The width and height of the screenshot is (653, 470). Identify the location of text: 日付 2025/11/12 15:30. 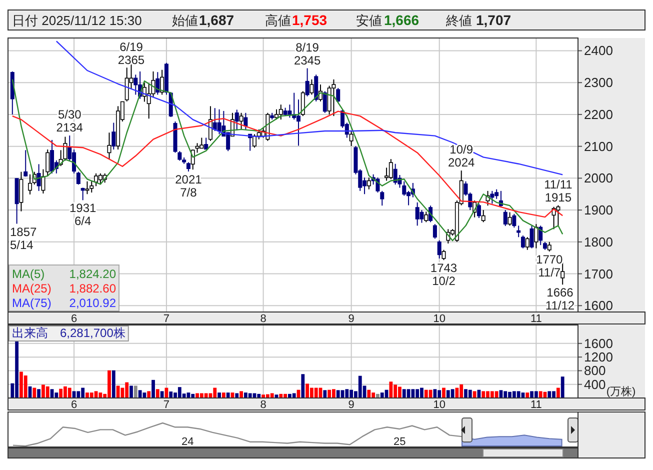
(77, 20).